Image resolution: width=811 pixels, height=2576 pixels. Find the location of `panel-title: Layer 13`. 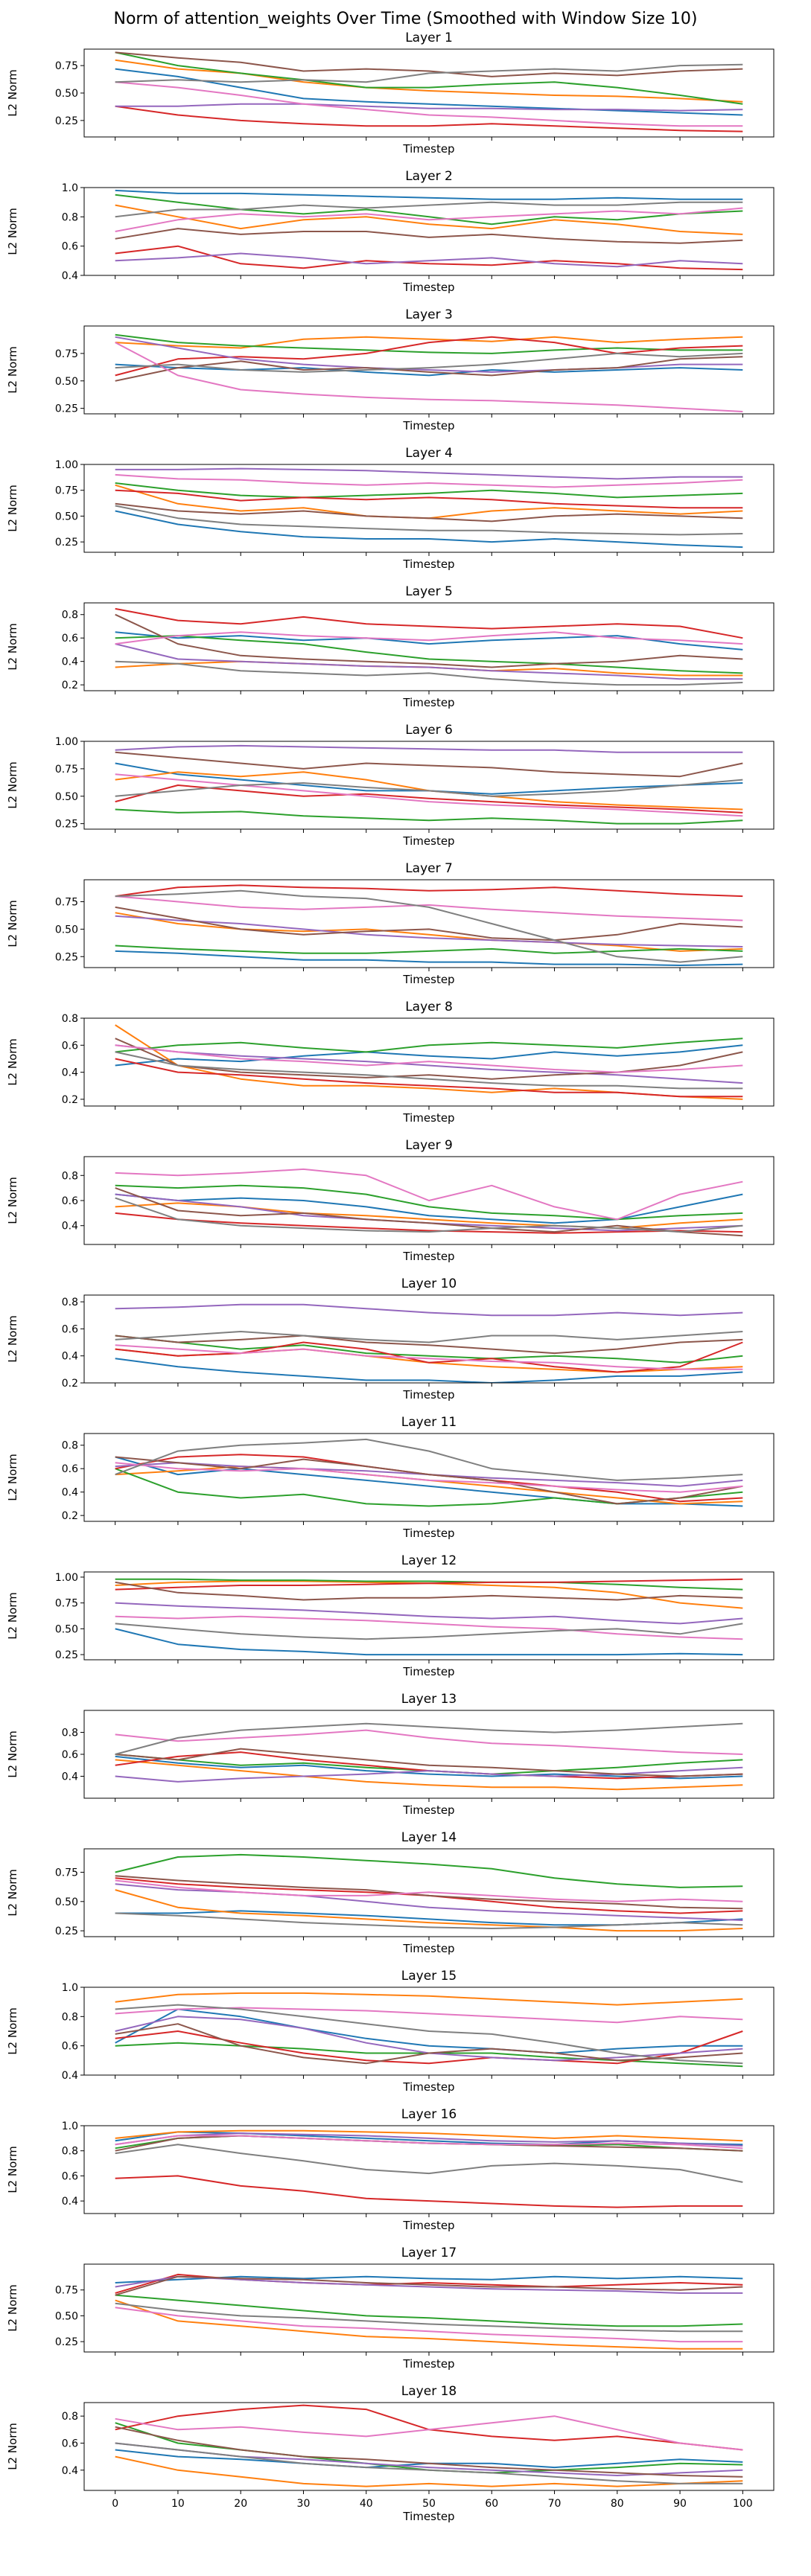

panel-title: Layer 13 is located at coordinates (429, 1699).